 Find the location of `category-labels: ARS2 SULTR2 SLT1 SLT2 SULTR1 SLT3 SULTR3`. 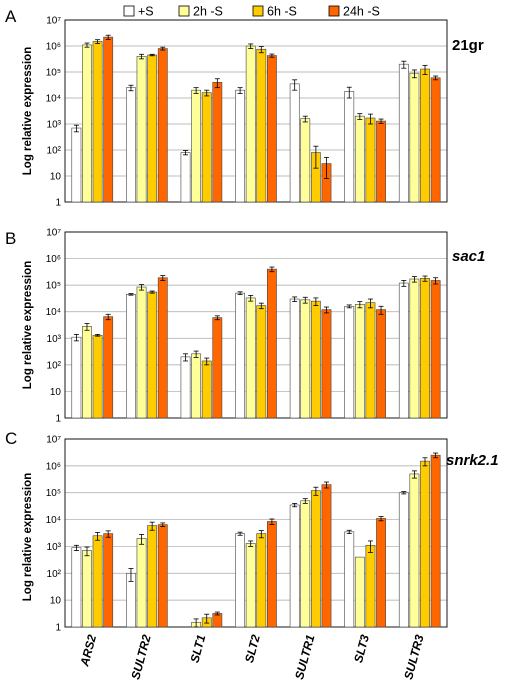

category-labels: ARS2 SULTR2 SLT1 SLT2 SULTR1 SLT3 SULTR3 is located at coordinates (252, 657).